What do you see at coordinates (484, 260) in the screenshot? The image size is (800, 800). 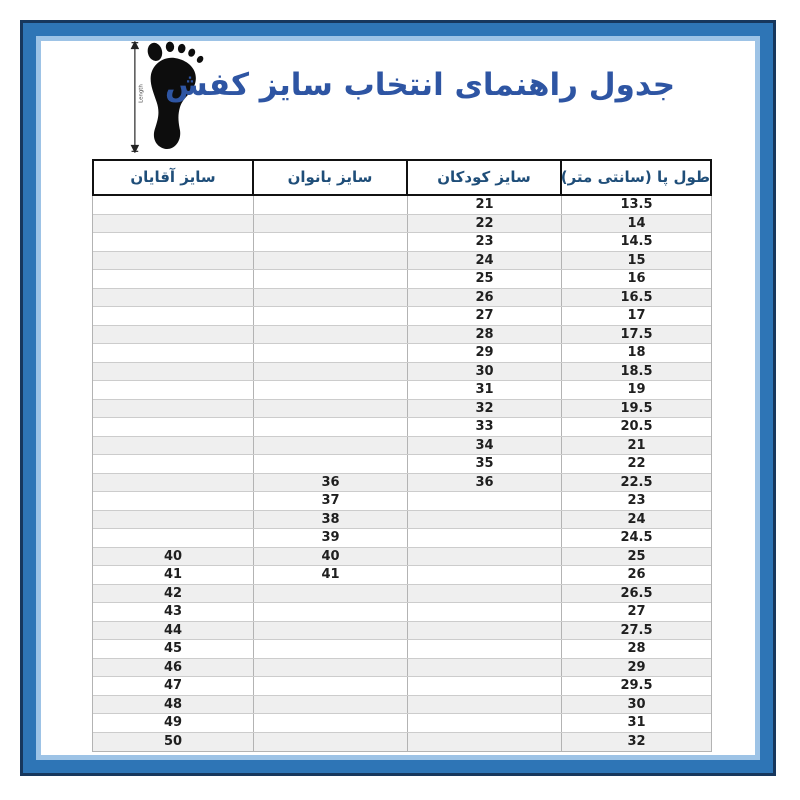 I see `cell-children: 24` at bounding box center [484, 260].